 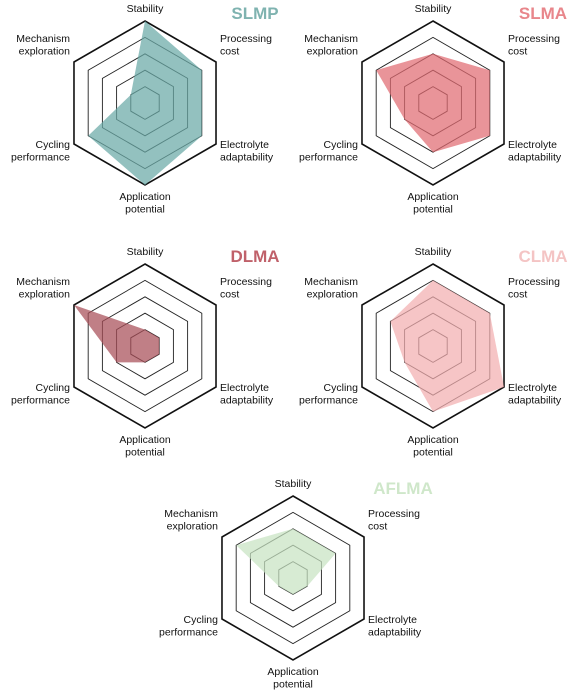 What do you see at coordinates (542, 256) in the screenshot?
I see `chart-title-clma: CLMA` at bounding box center [542, 256].